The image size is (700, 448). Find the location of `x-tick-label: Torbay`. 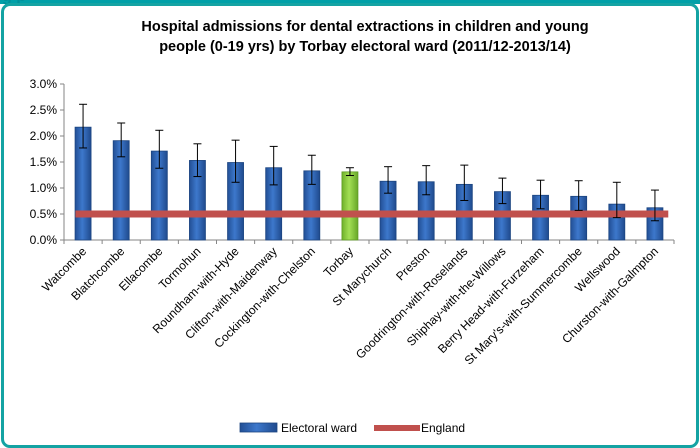

x-tick-label: Torbay is located at coordinates (338, 261).